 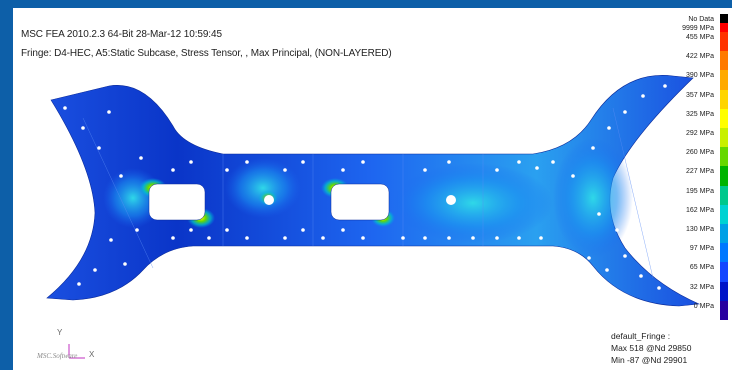 What do you see at coordinates (92, 354) in the screenshot?
I see `triad-x-label: X` at bounding box center [92, 354].